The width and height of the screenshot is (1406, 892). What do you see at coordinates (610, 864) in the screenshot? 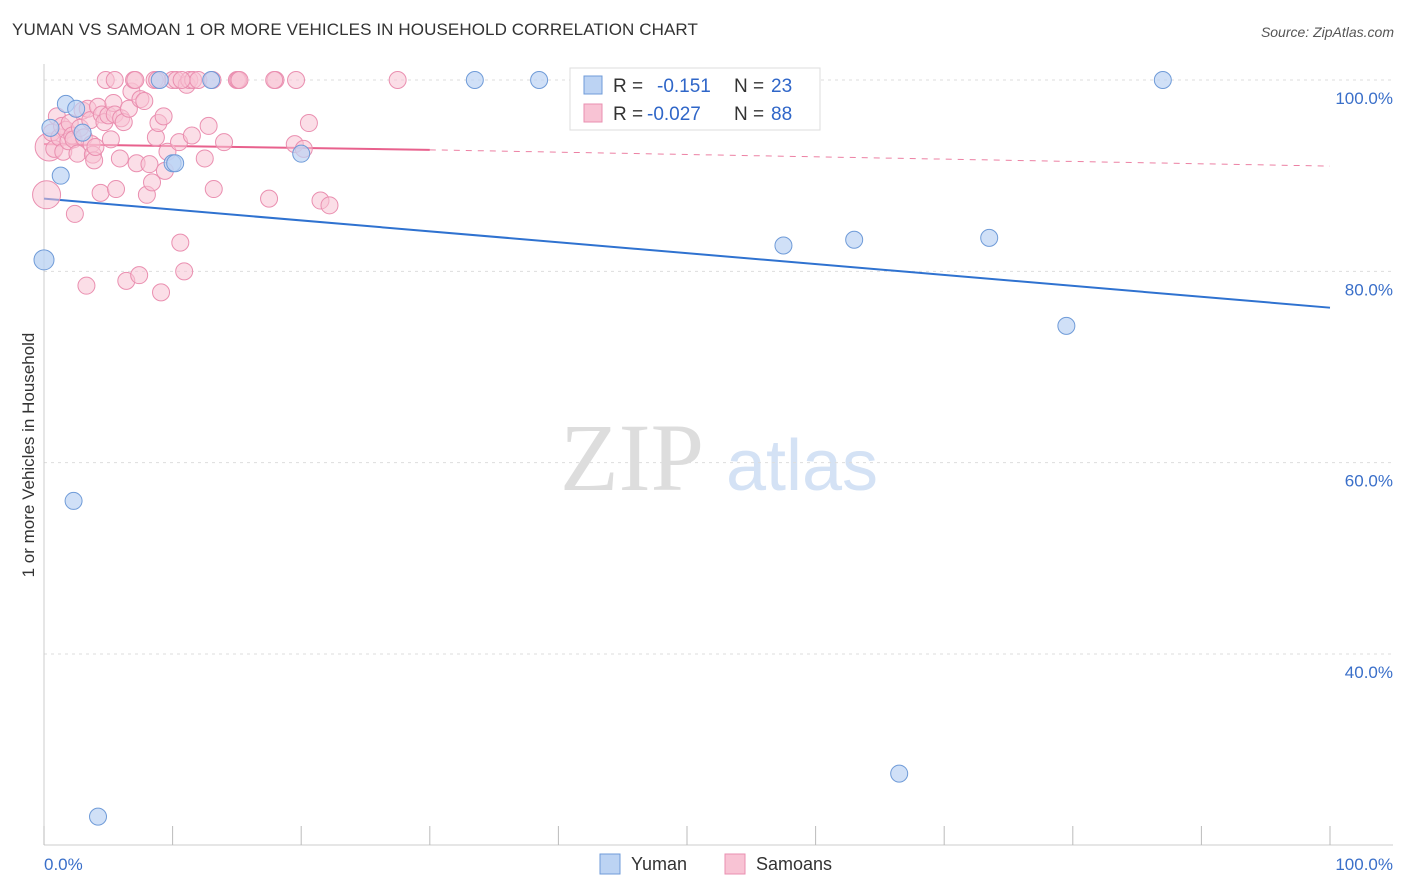
I see `series-legend-swatch-yuman` at bounding box center [610, 864].